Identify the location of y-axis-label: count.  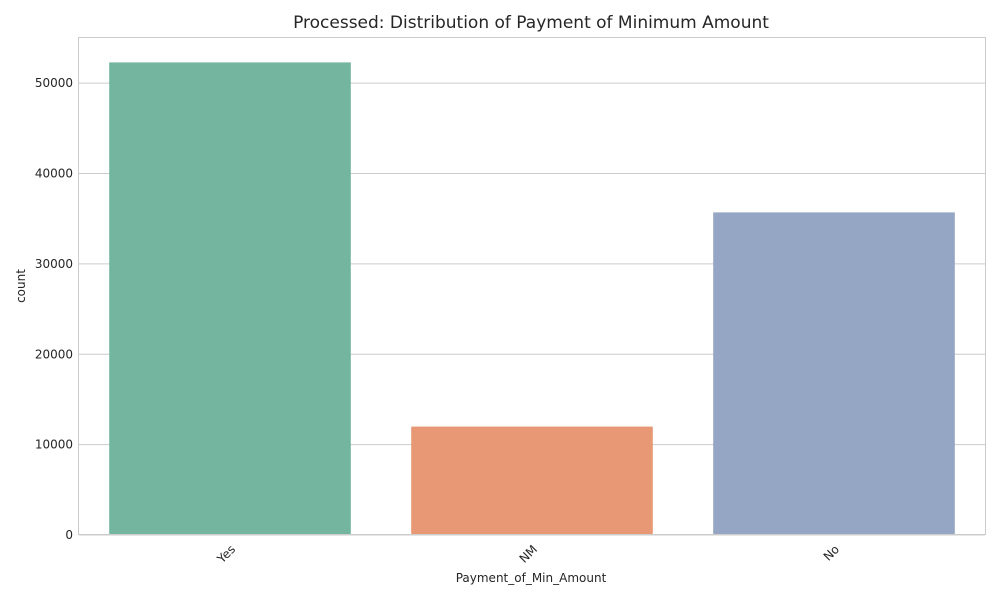
(21, 286).